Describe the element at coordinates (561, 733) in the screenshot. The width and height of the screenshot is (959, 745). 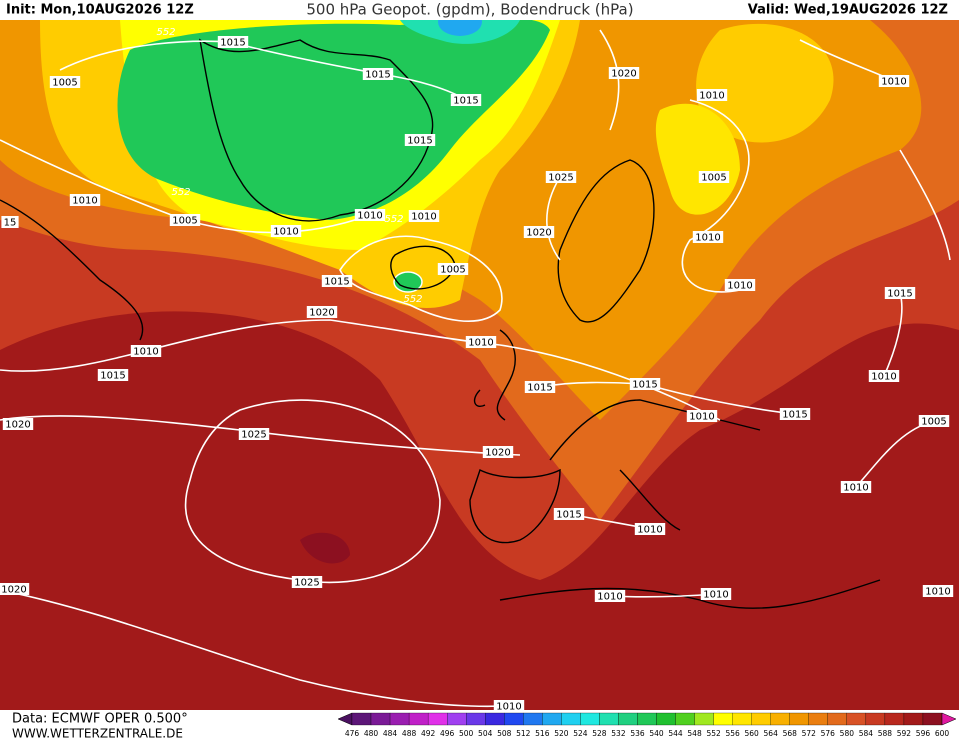
I see `scale-label: 520` at that location.